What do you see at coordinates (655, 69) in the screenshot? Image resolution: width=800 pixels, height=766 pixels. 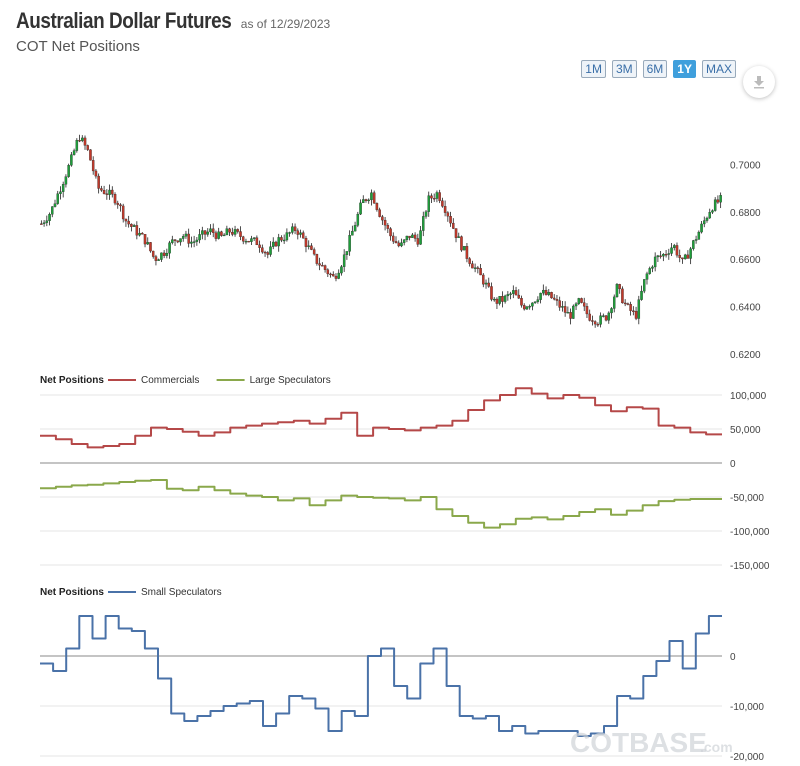 I see `range-button-6m: 6M` at bounding box center [655, 69].